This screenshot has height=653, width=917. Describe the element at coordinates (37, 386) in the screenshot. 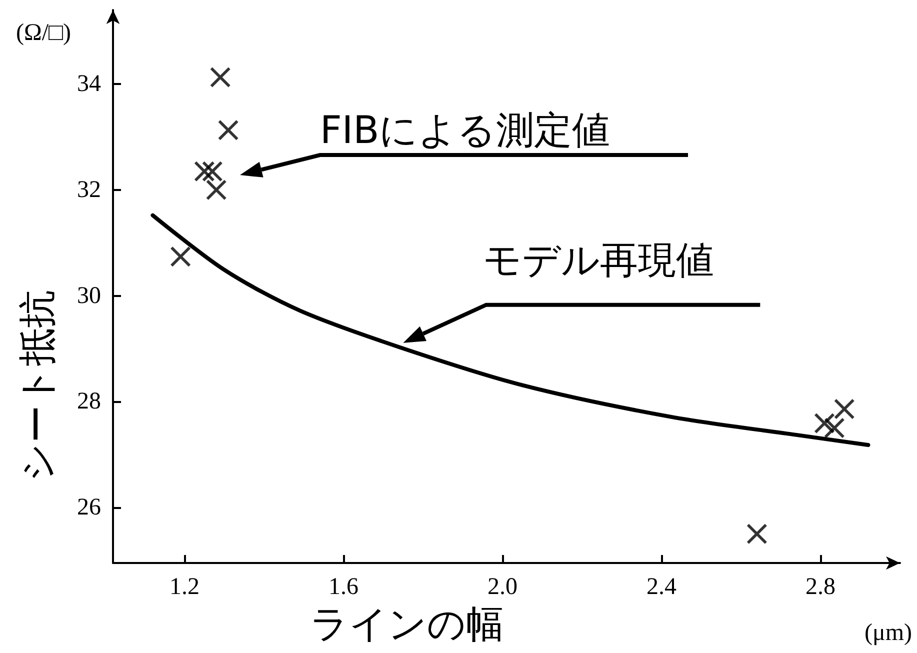

I see `y-axis-title: シート抵抗` at that location.